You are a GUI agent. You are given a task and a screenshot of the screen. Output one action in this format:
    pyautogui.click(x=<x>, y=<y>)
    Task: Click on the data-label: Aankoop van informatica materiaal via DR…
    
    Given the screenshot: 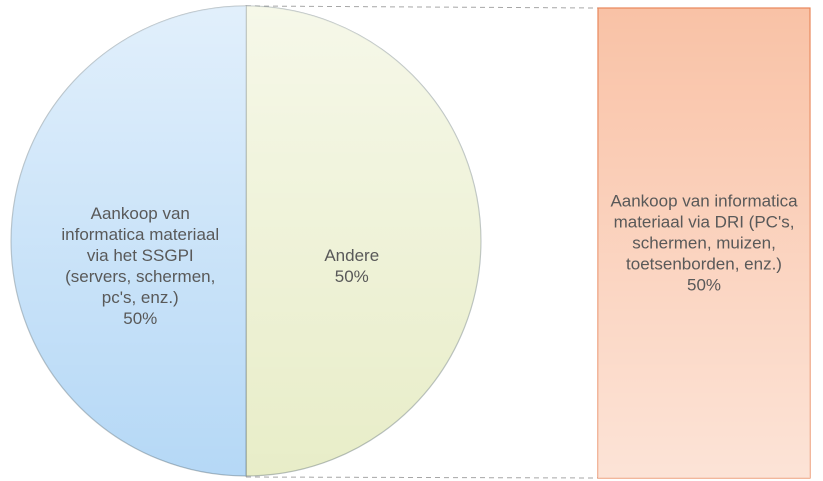 What is the action you would take?
    pyautogui.click(x=704, y=243)
    